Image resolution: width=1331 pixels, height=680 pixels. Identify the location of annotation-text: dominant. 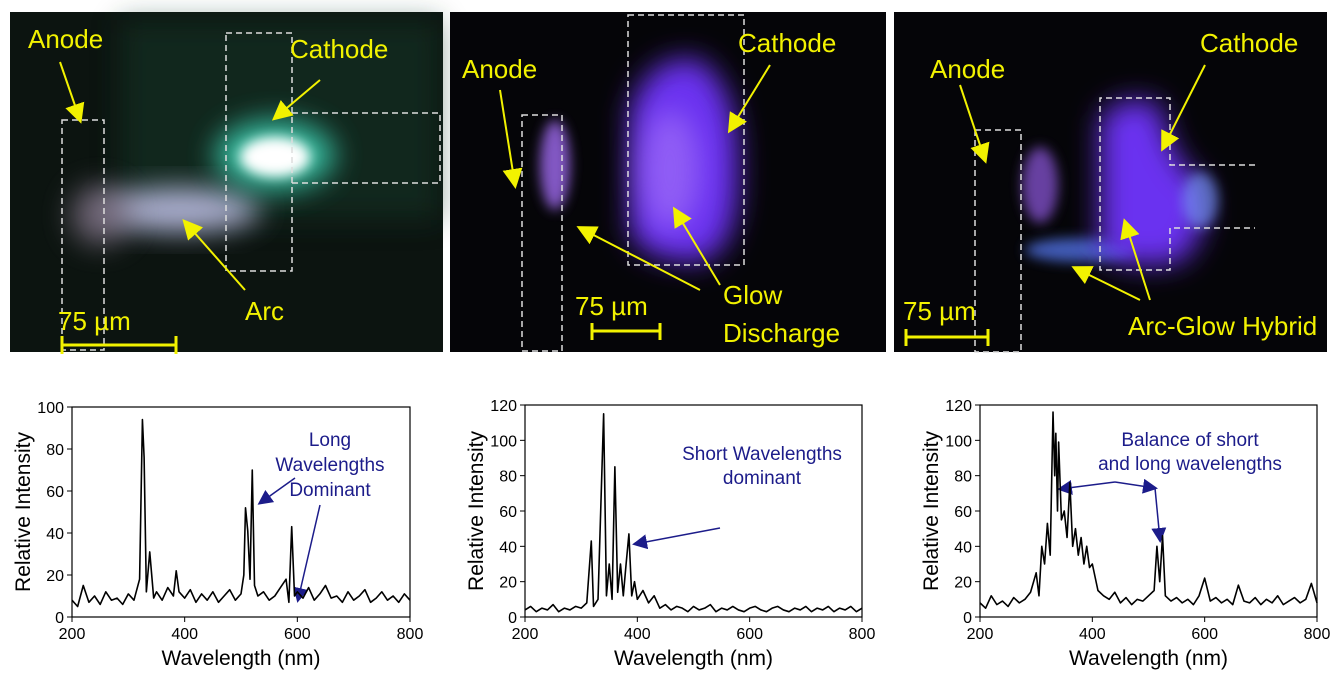
(762, 478).